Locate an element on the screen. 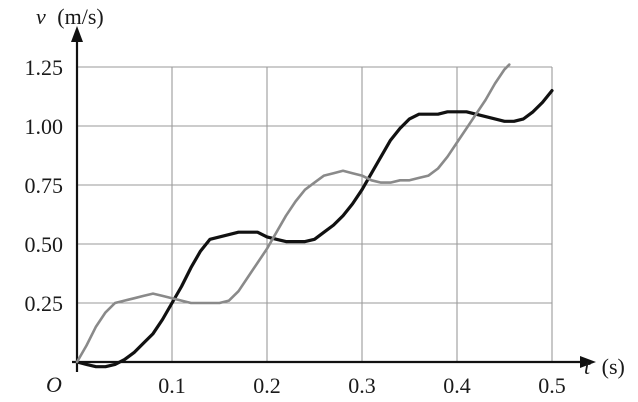 The width and height of the screenshot is (638, 402). y-axis-label: v (m/s) is located at coordinates (70, 16).